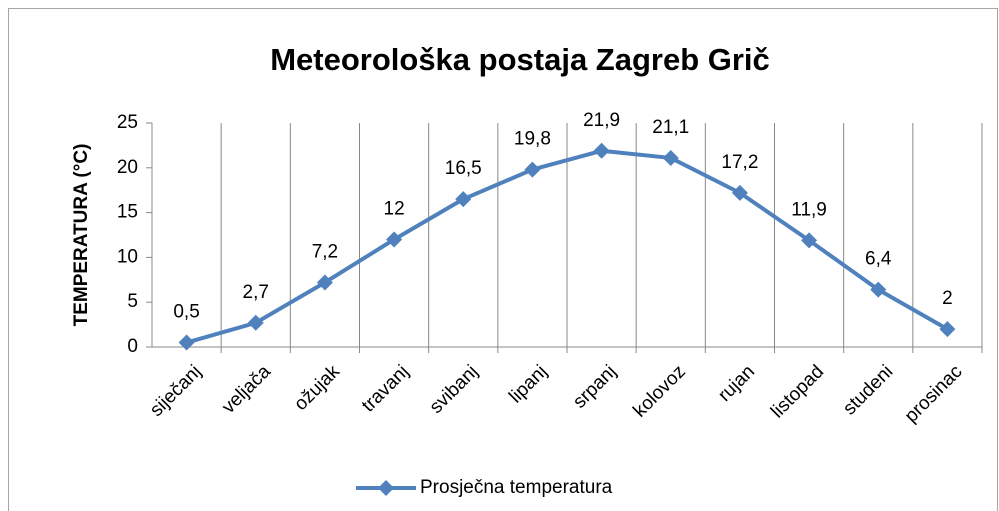  I want to click on data-label: 2, so click(947, 298).